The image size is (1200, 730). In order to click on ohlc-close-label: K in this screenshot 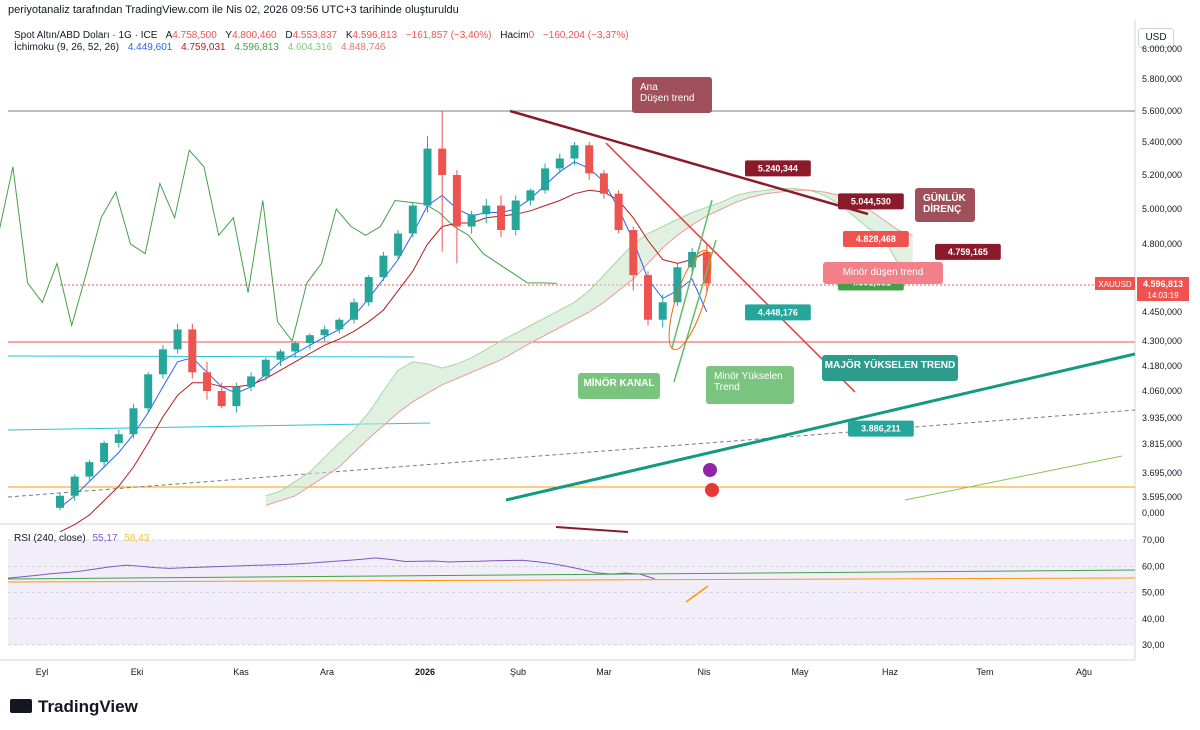, I will do `click(349, 35)`.